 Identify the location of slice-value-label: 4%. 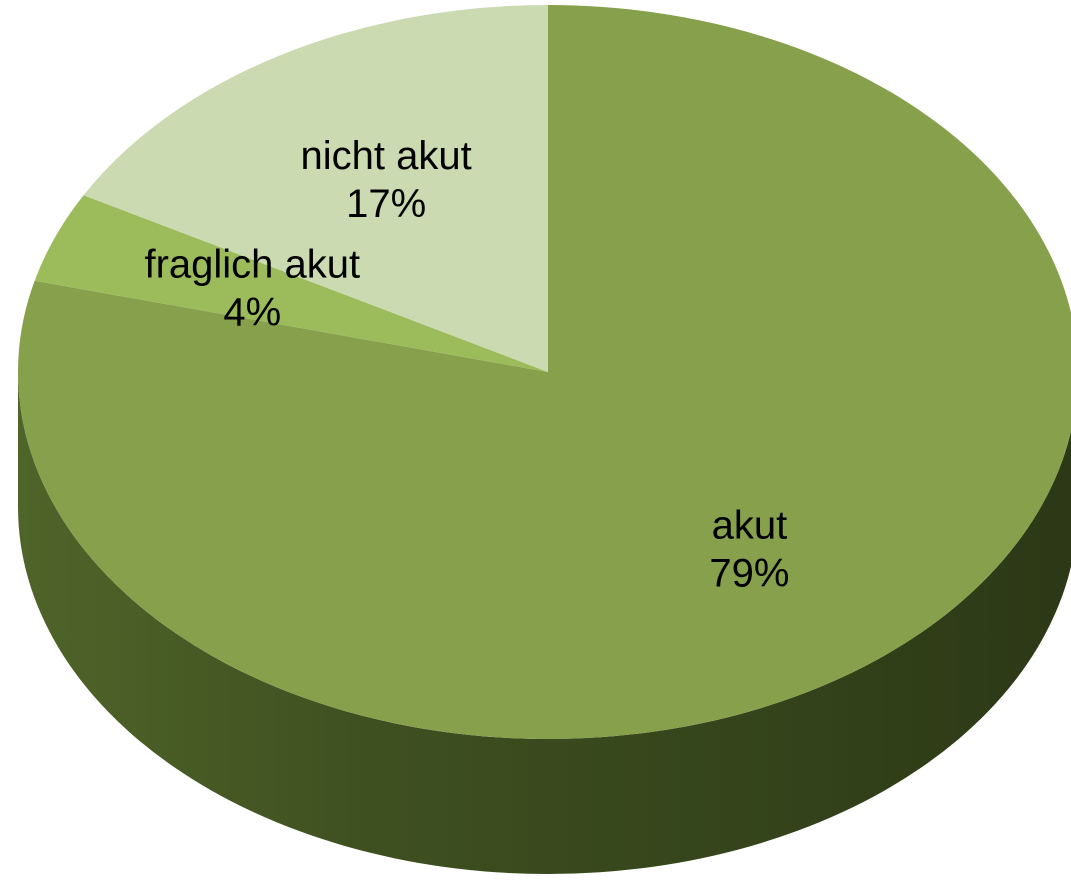
(252, 313).